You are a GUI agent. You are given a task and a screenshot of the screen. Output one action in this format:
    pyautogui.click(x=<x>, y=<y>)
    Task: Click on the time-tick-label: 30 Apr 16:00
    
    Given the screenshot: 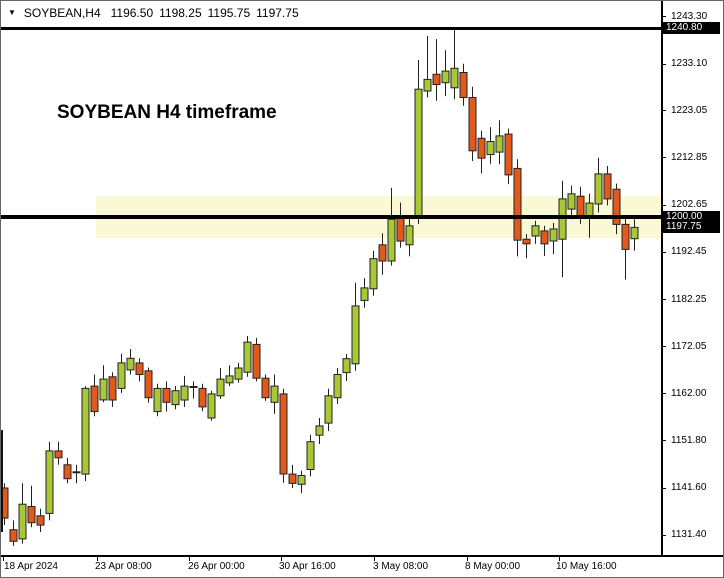 What is the action you would take?
    pyautogui.click(x=307, y=566)
    